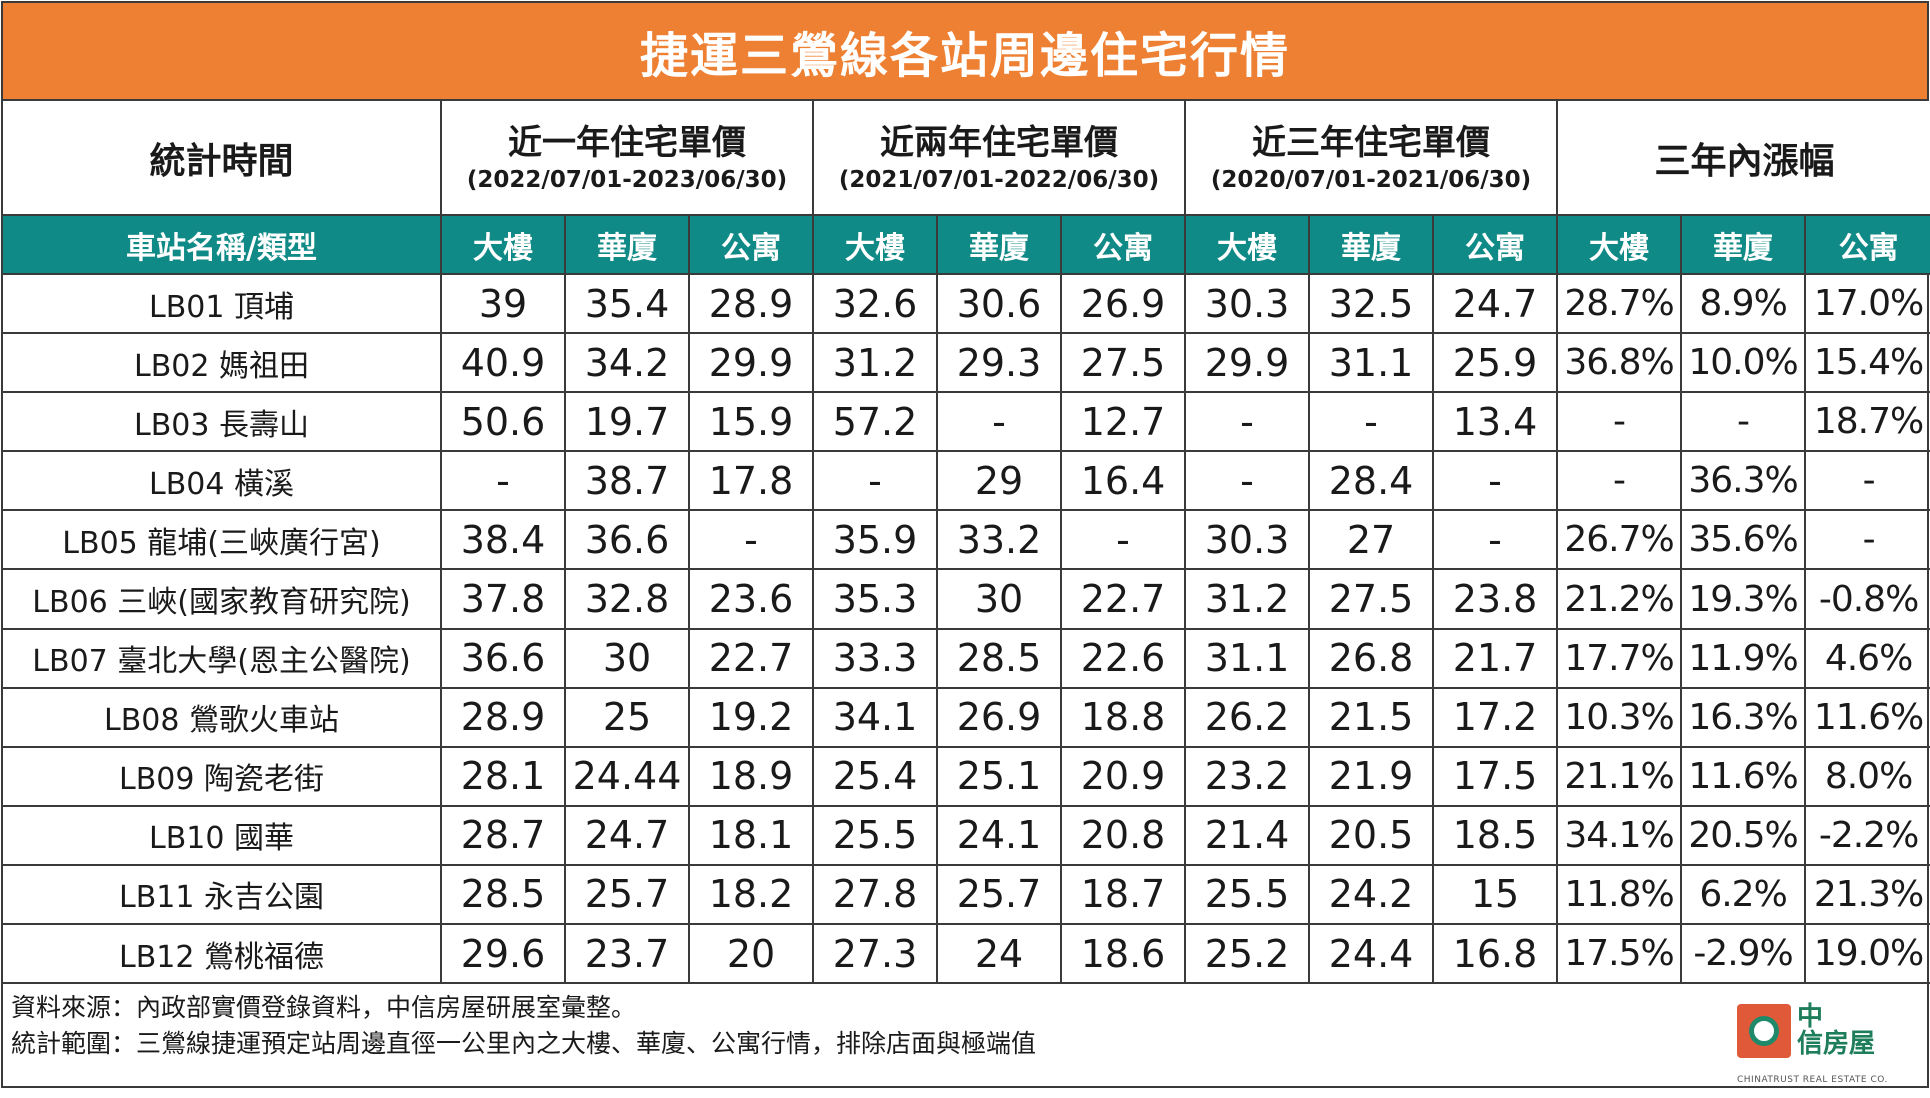 This screenshot has height=1098, width=1930. I want to click on price-cell: 25.7, so click(999, 894).